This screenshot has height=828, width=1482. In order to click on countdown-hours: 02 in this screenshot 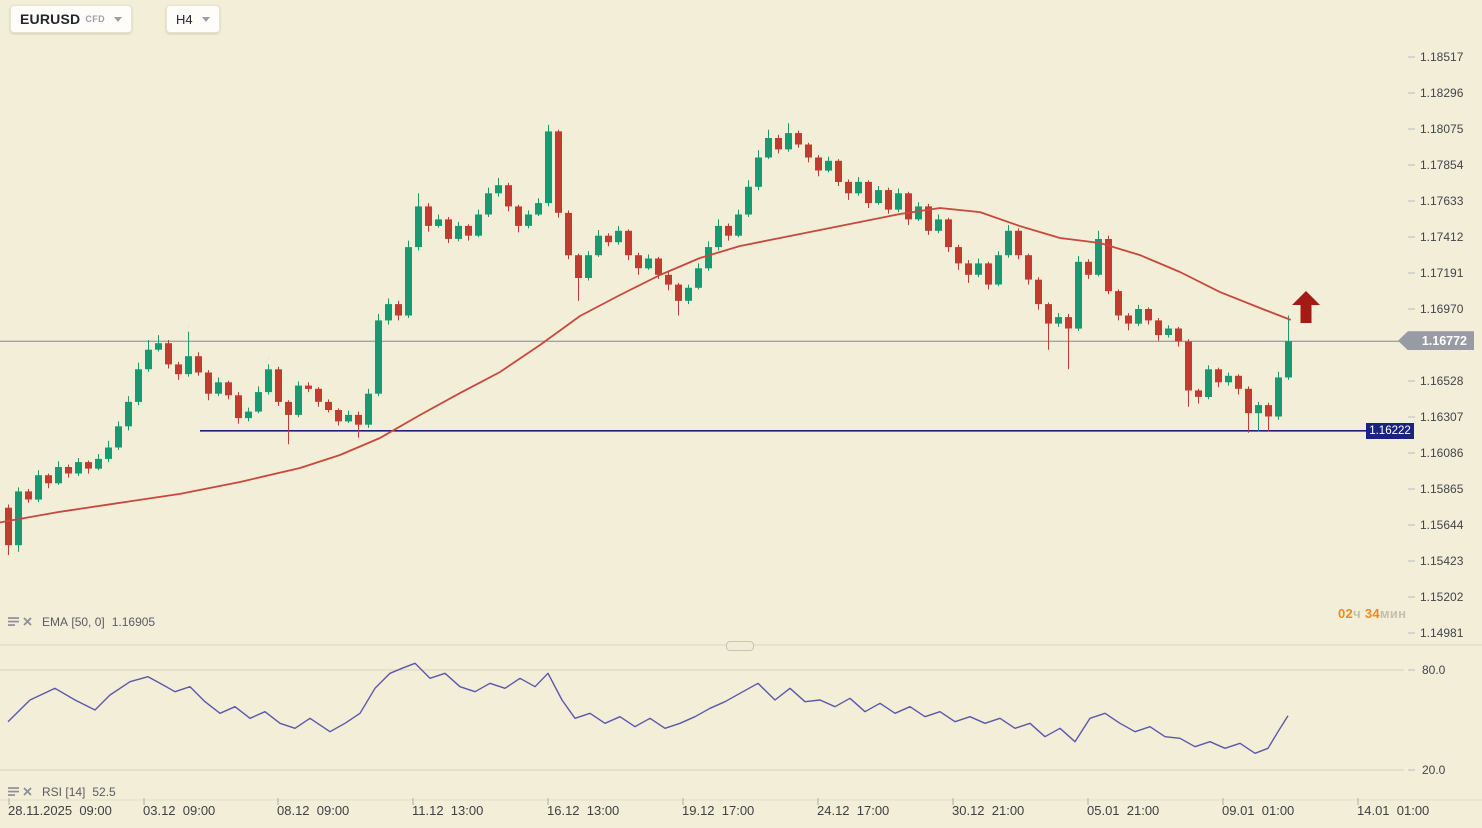, I will do `click(1346, 613)`.